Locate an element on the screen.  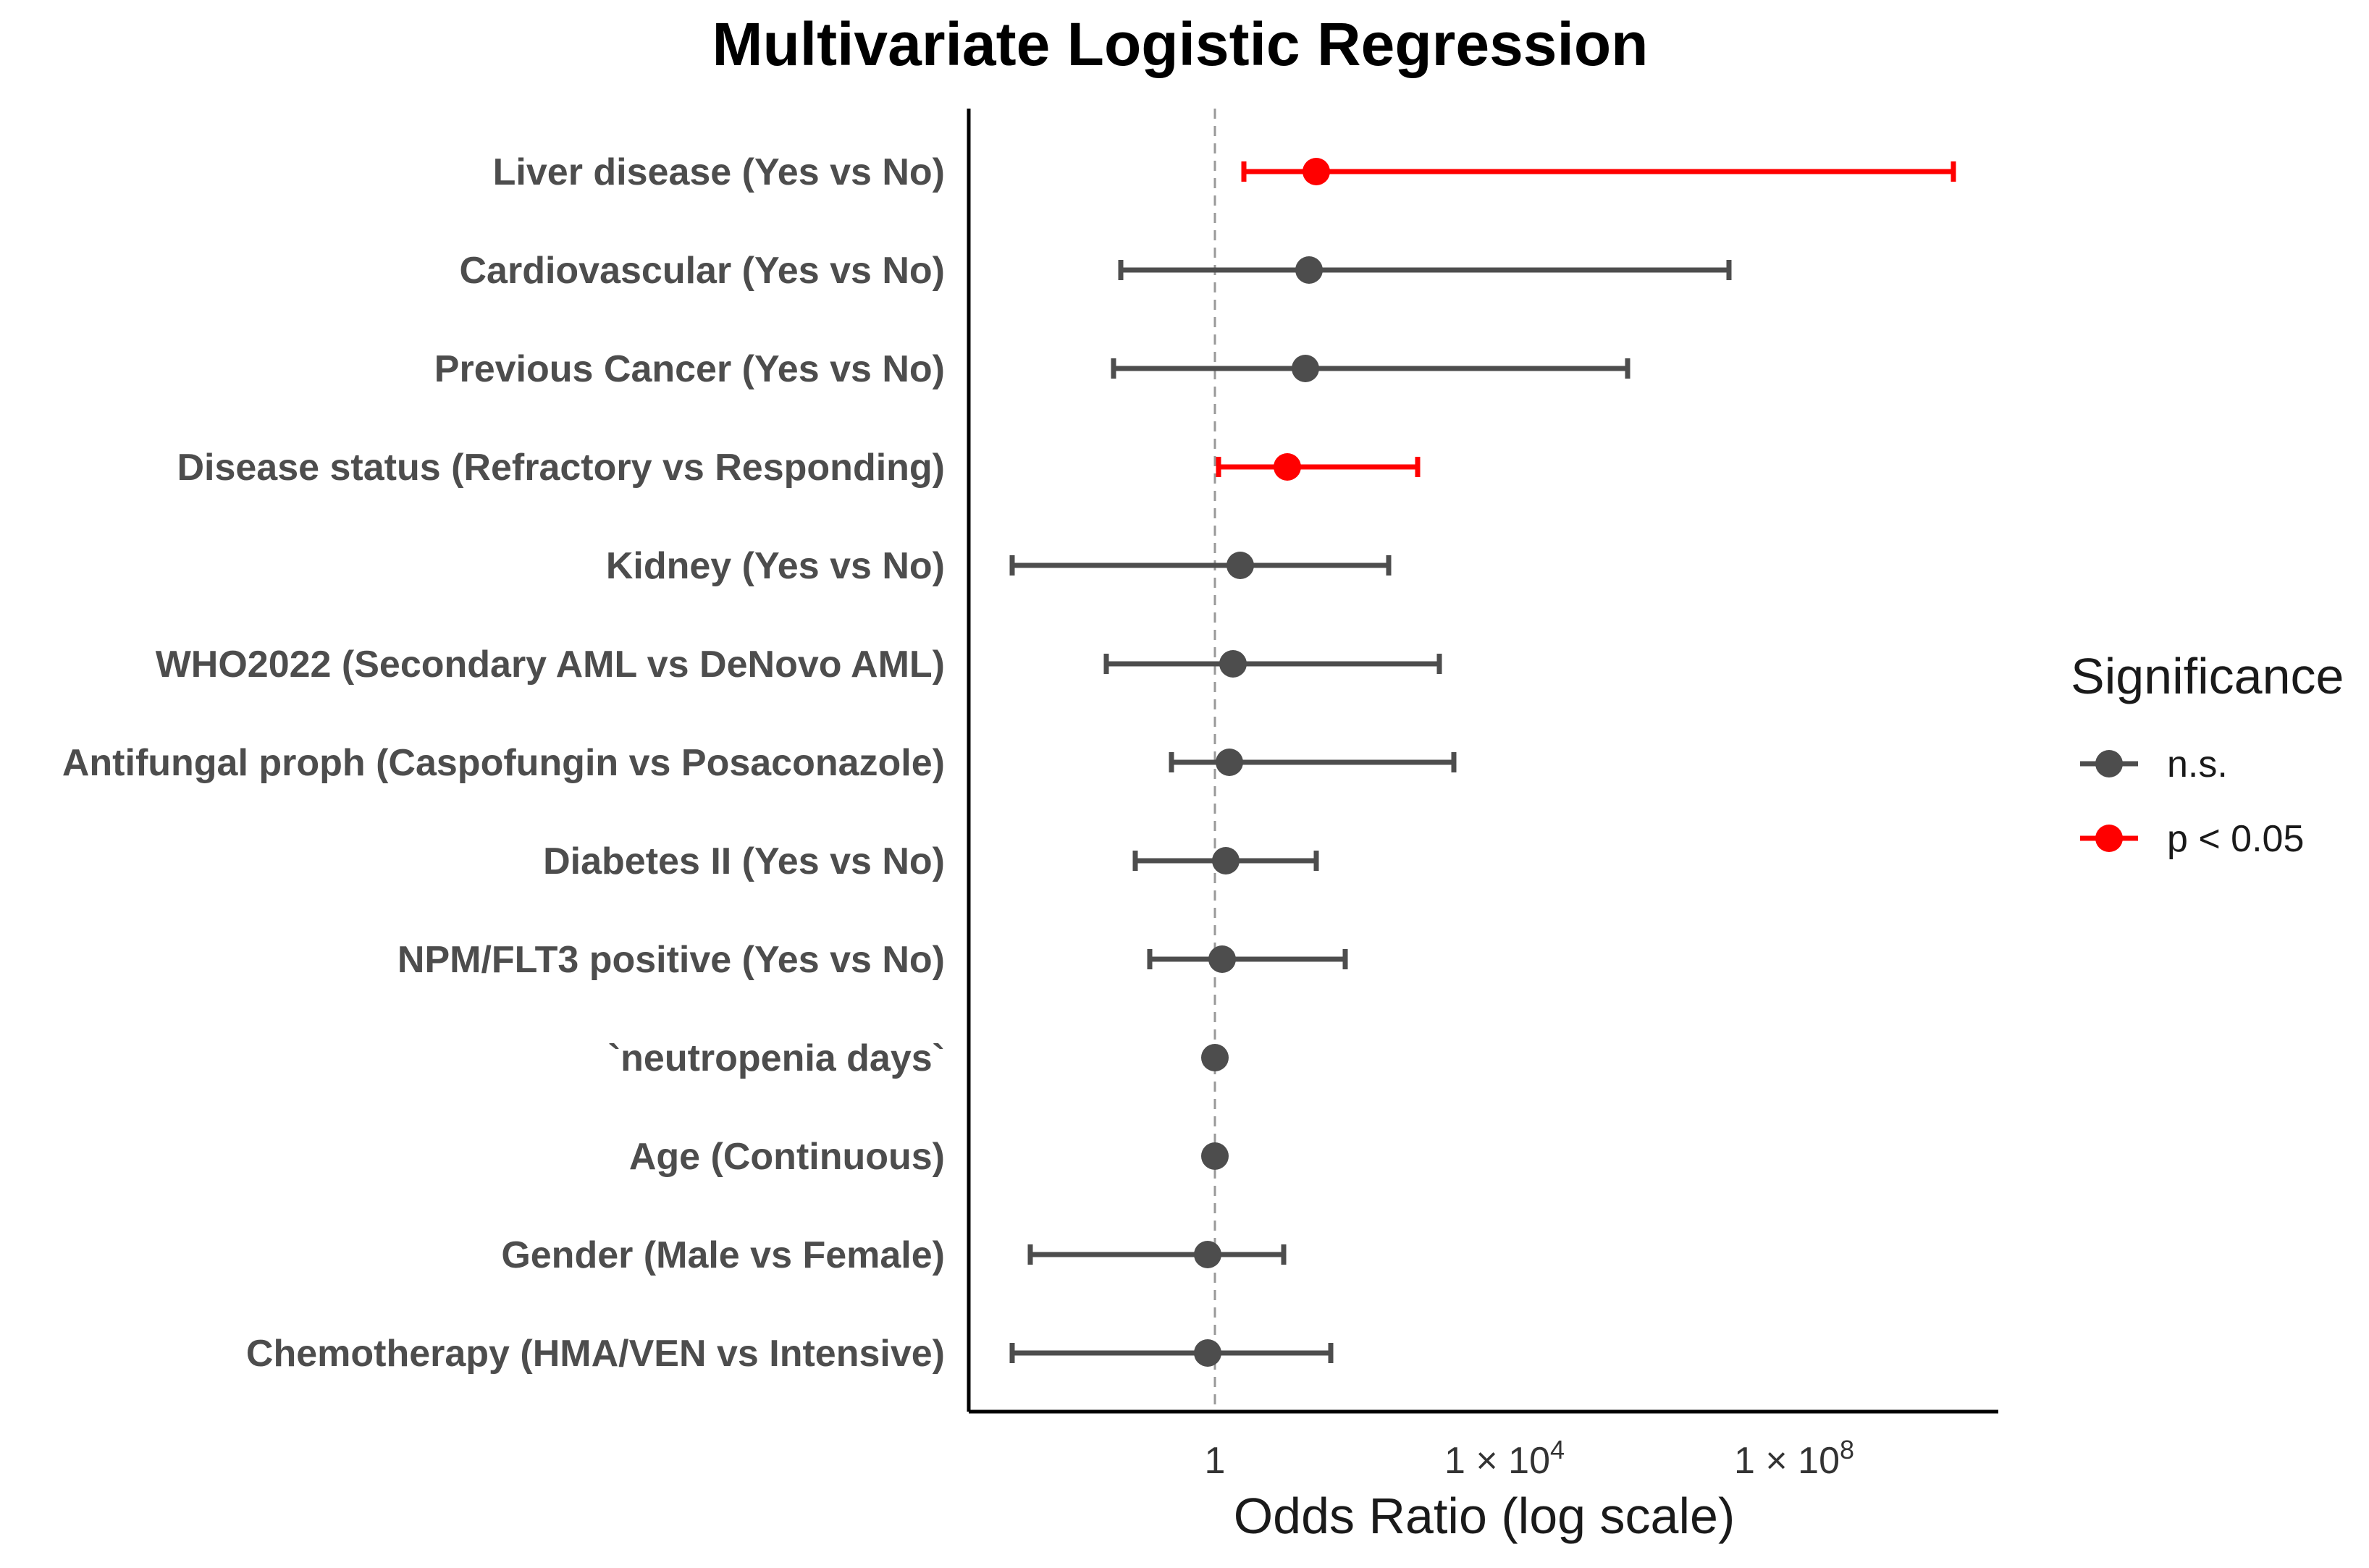
row-label: Gender (Male vs Female) is located at coordinates (723, 1255).